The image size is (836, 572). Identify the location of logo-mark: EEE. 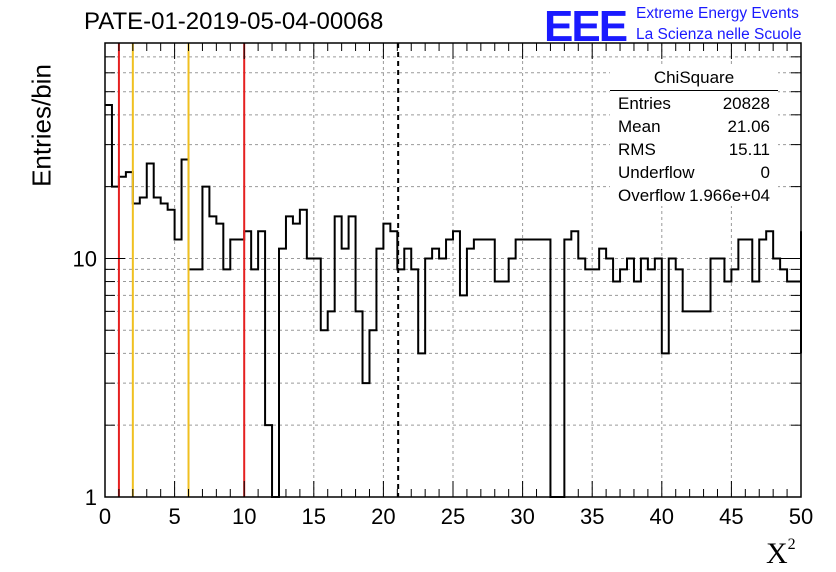
(586, 26).